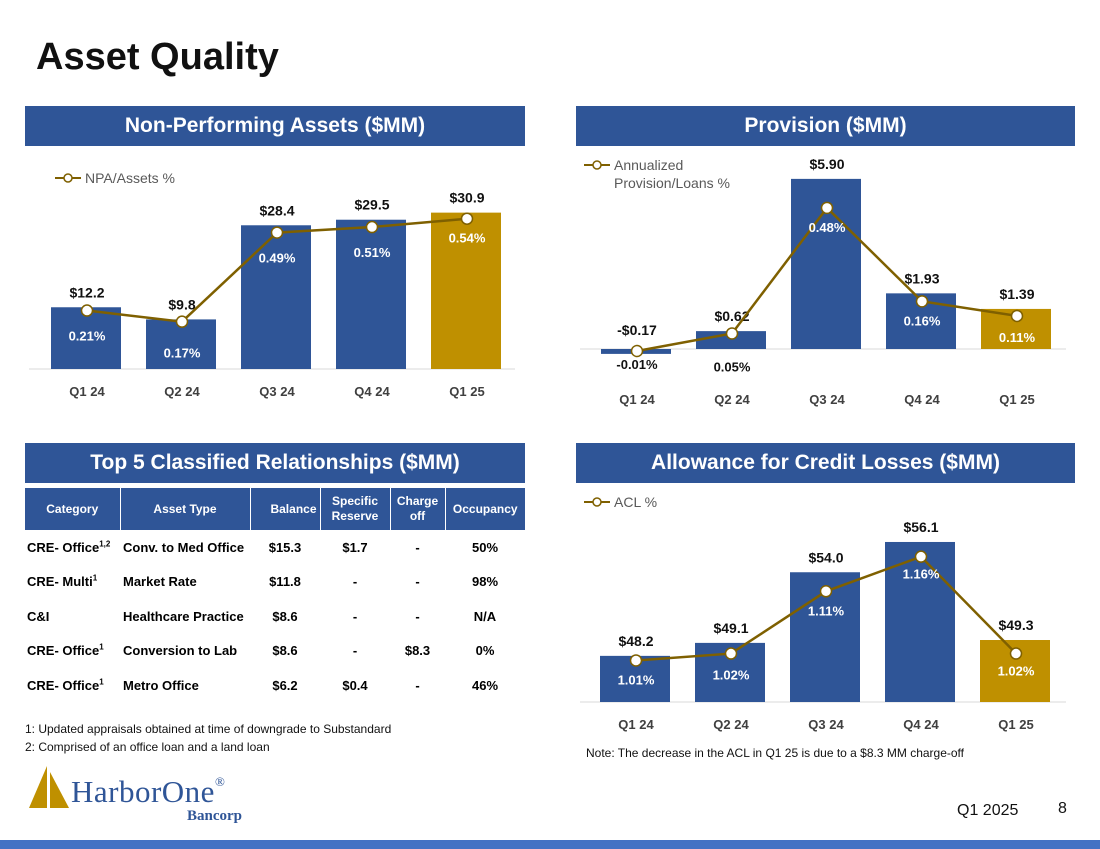 This screenshot has width=1100, height=849. I want to click on acl-panel-title: Allowance for Credit Losses ($MM), so click(825, 462).